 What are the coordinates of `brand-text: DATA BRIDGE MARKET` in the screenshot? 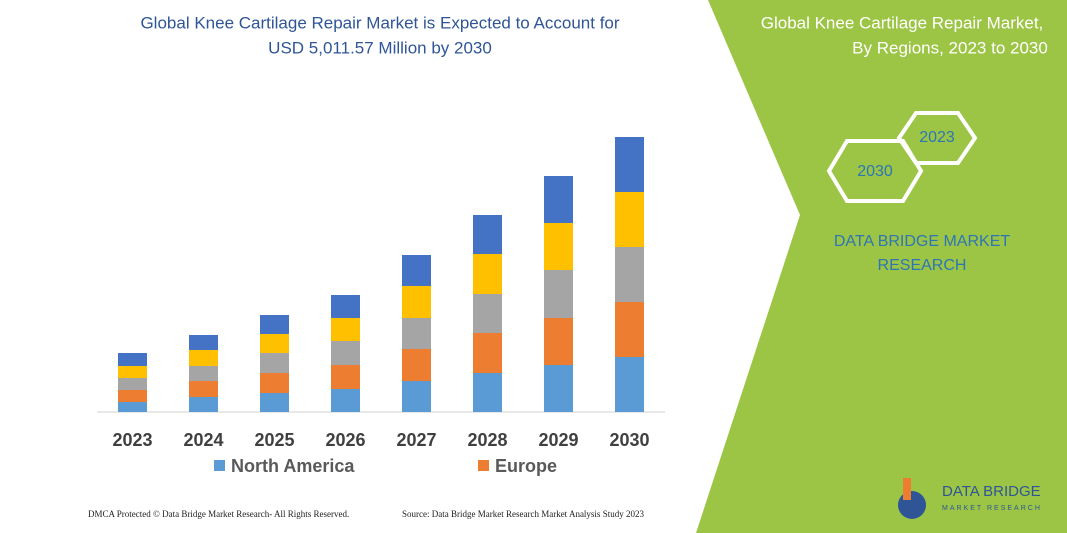 It's located at (922, 241).